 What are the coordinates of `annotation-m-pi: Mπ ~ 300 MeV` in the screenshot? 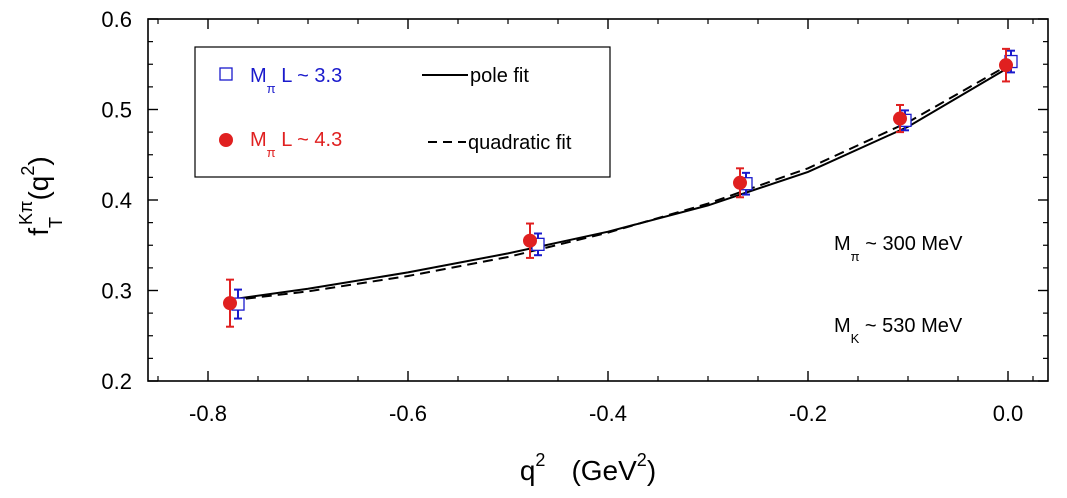 It's located at (898, 248).